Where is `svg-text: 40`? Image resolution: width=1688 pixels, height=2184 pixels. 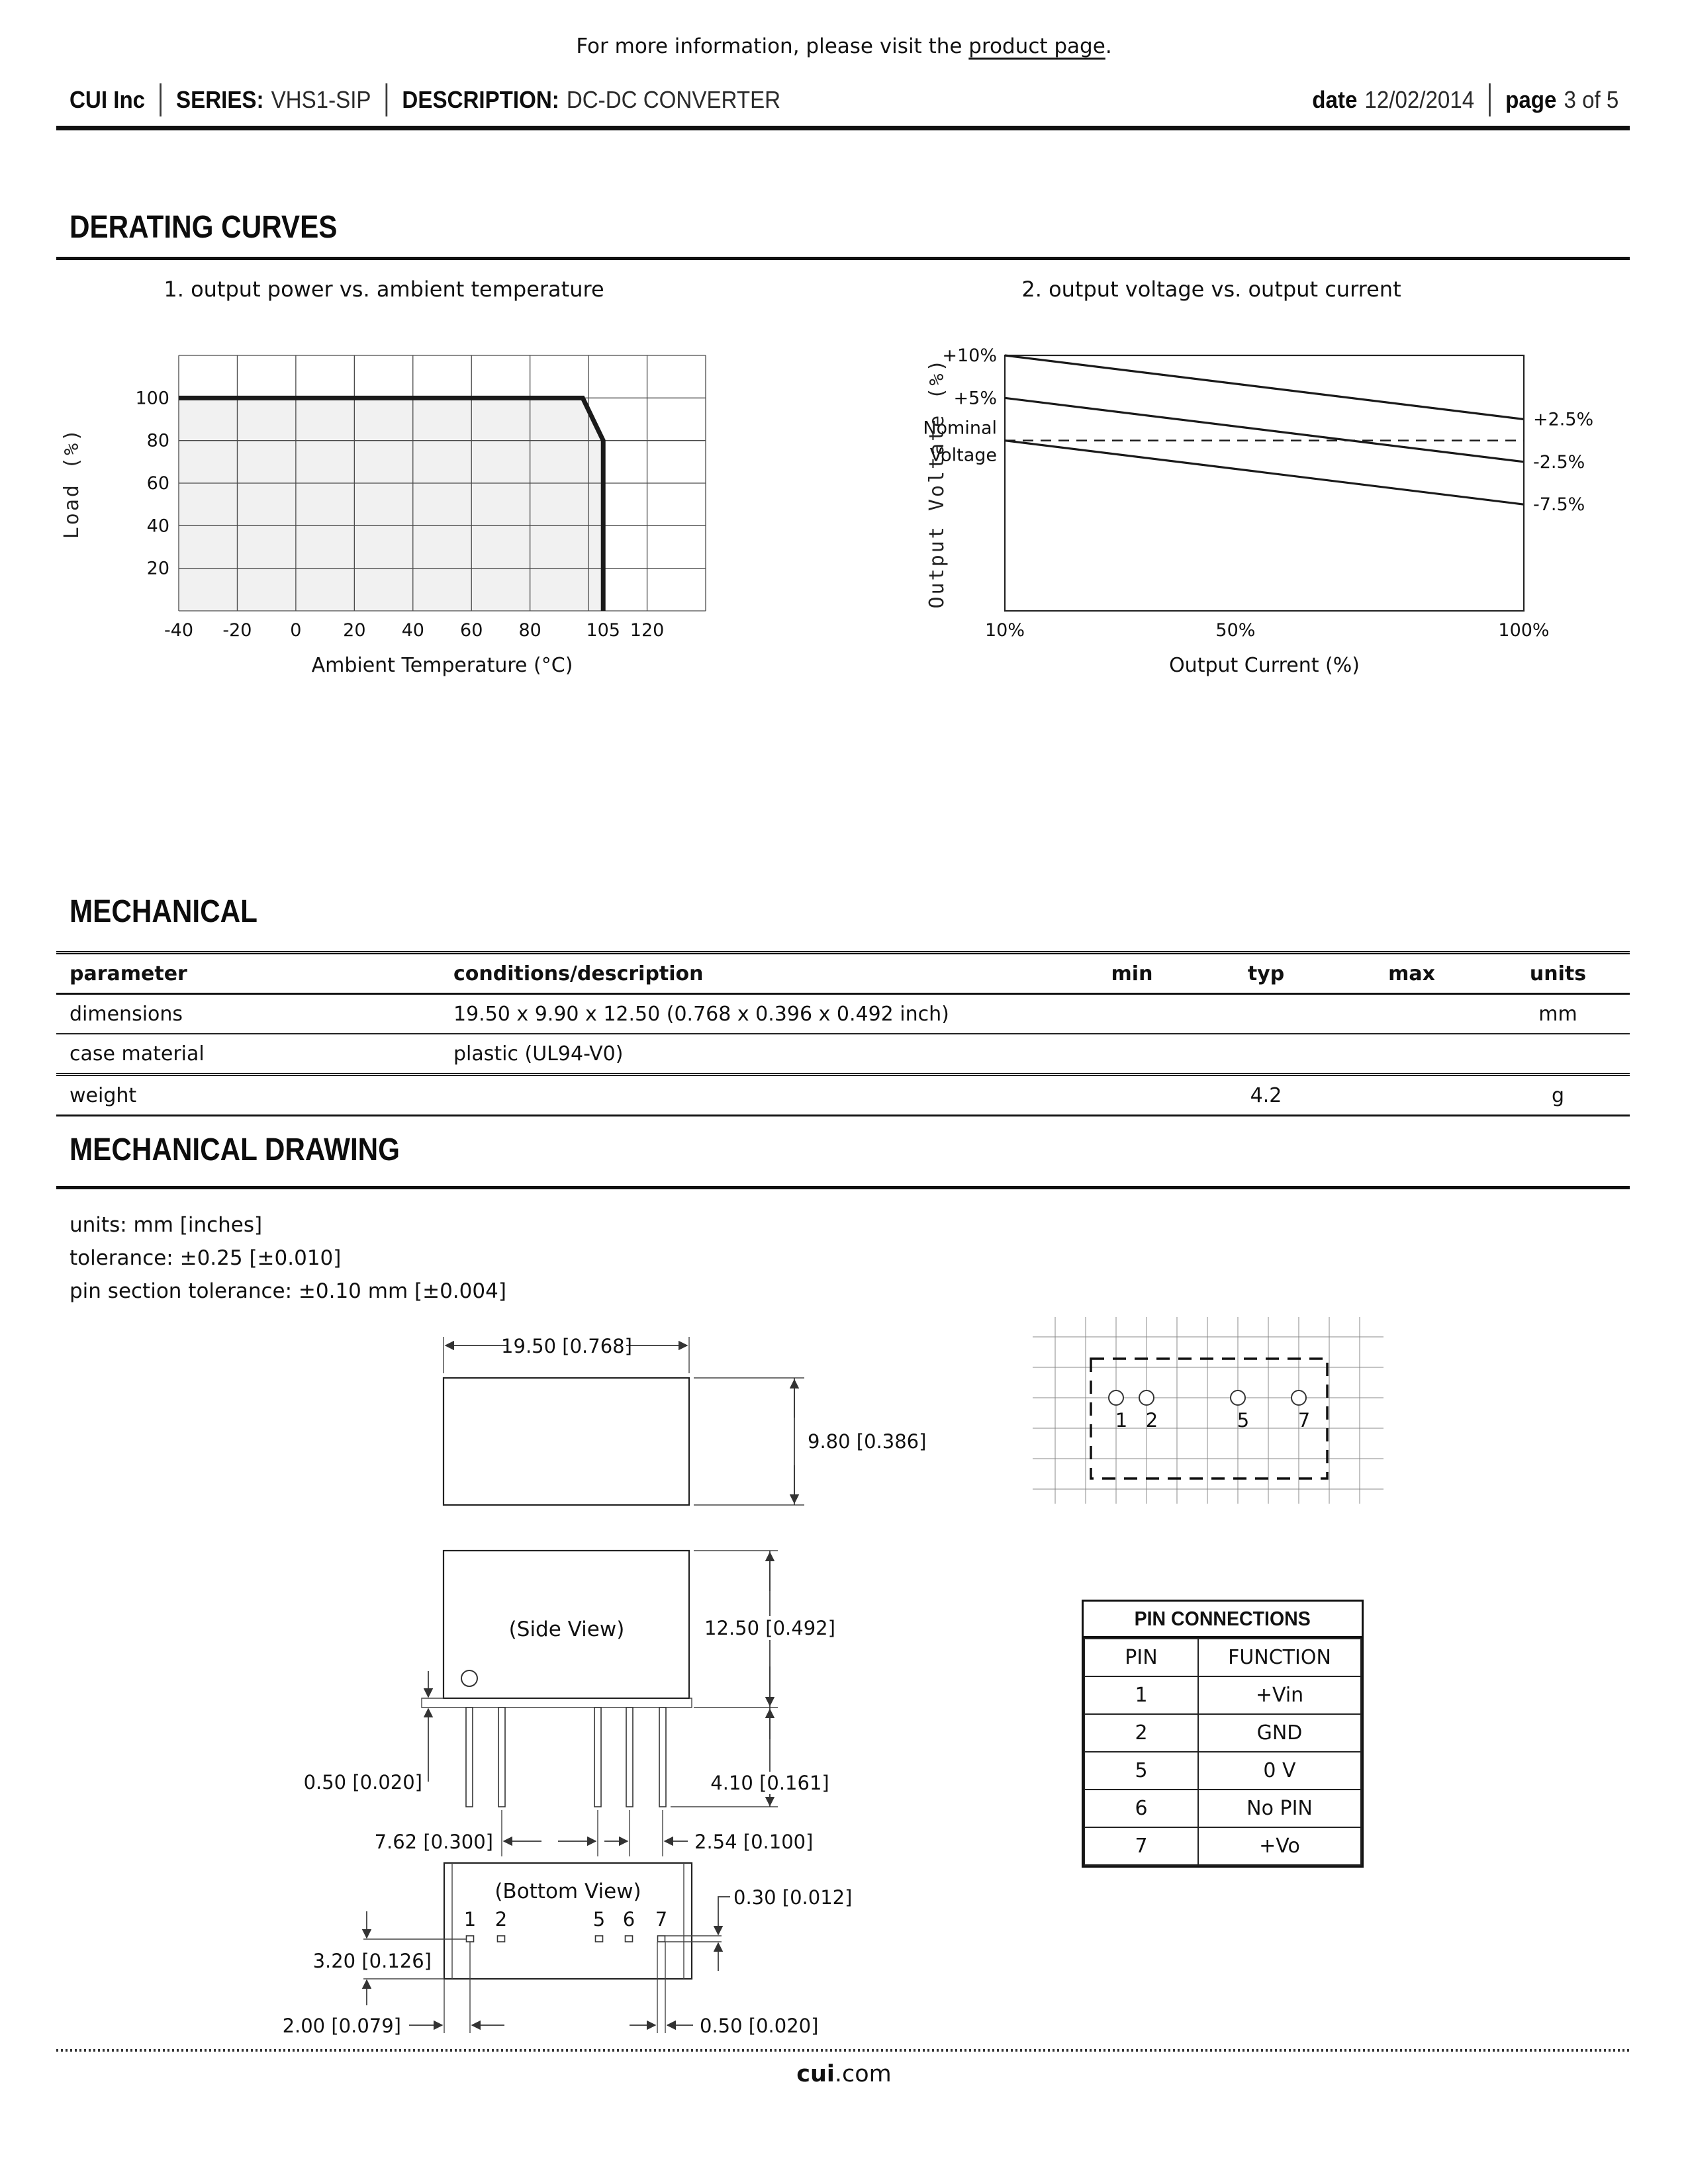 svg-text: 40 is located at coordinates (158, 526).